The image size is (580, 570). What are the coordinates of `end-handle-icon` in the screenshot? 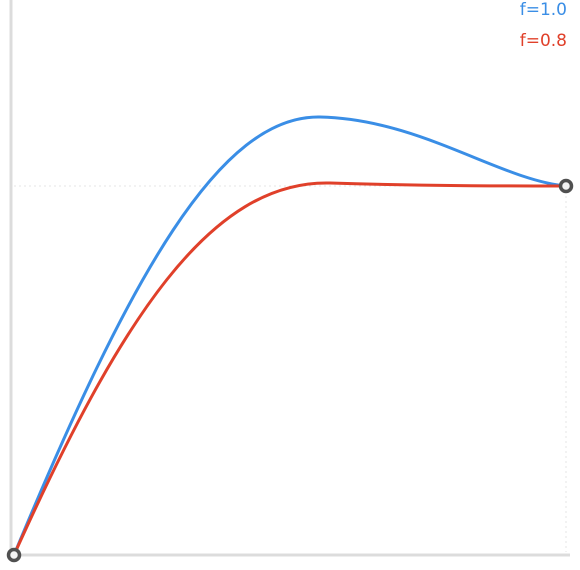 It's located at (566, 186).